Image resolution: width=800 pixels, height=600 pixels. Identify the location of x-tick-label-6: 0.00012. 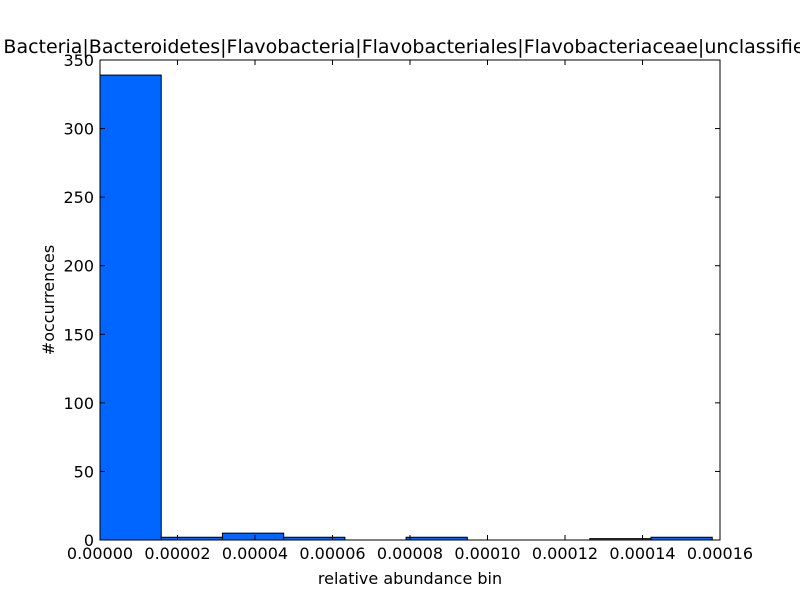
(565, 553).